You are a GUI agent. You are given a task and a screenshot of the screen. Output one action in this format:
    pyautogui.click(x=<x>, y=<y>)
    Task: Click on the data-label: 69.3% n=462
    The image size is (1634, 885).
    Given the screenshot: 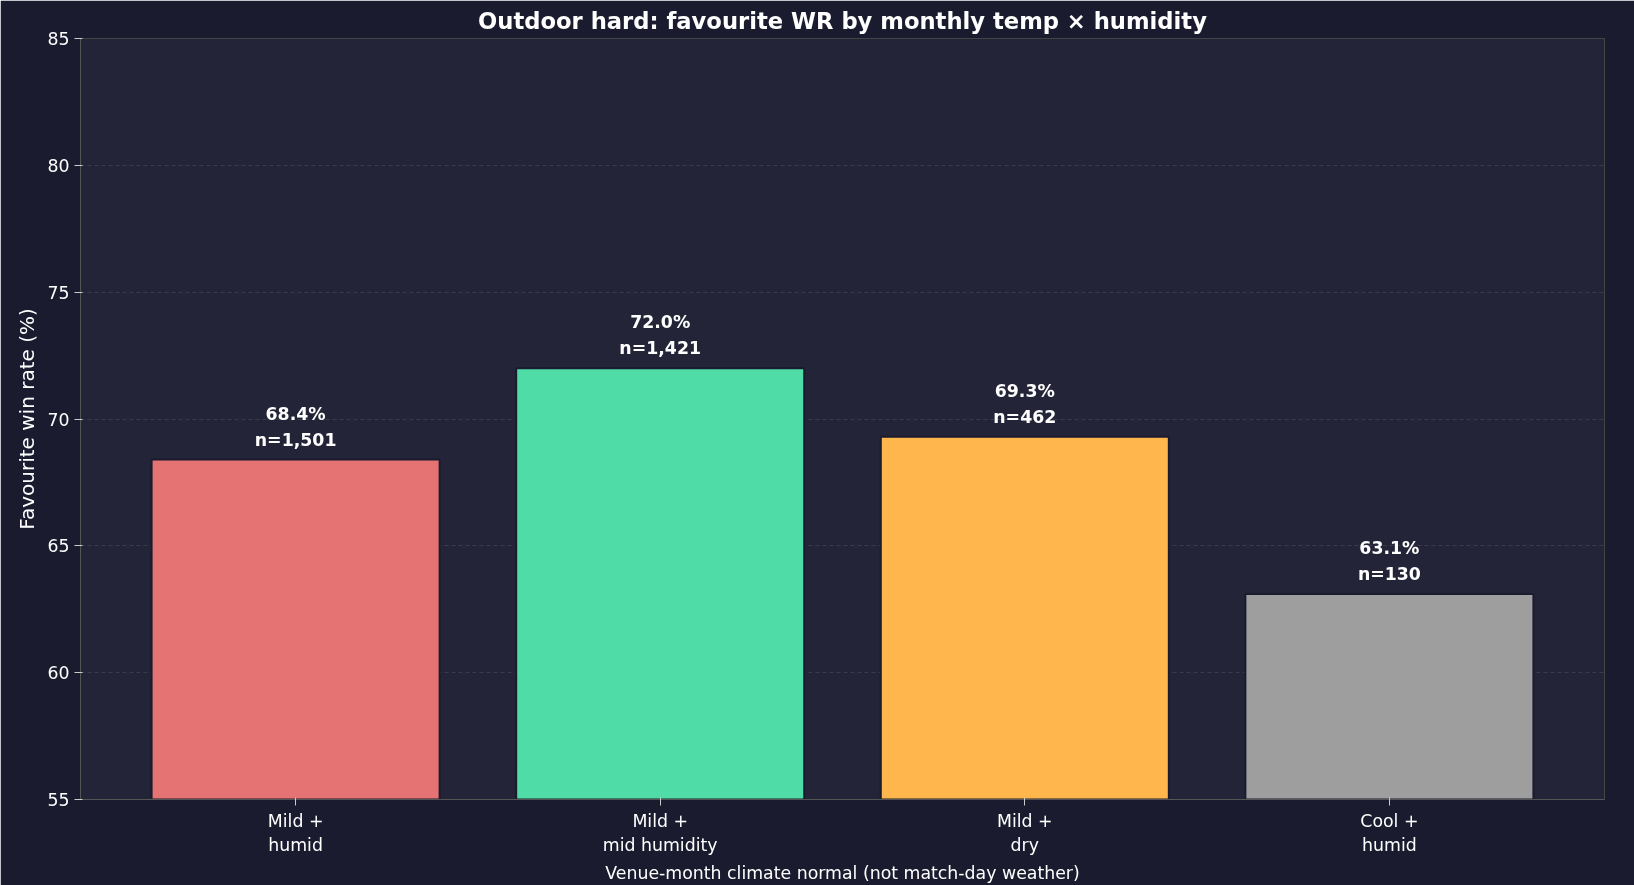 What is the action you would take?
    pyautogui.click(x=1025, y=403)
    